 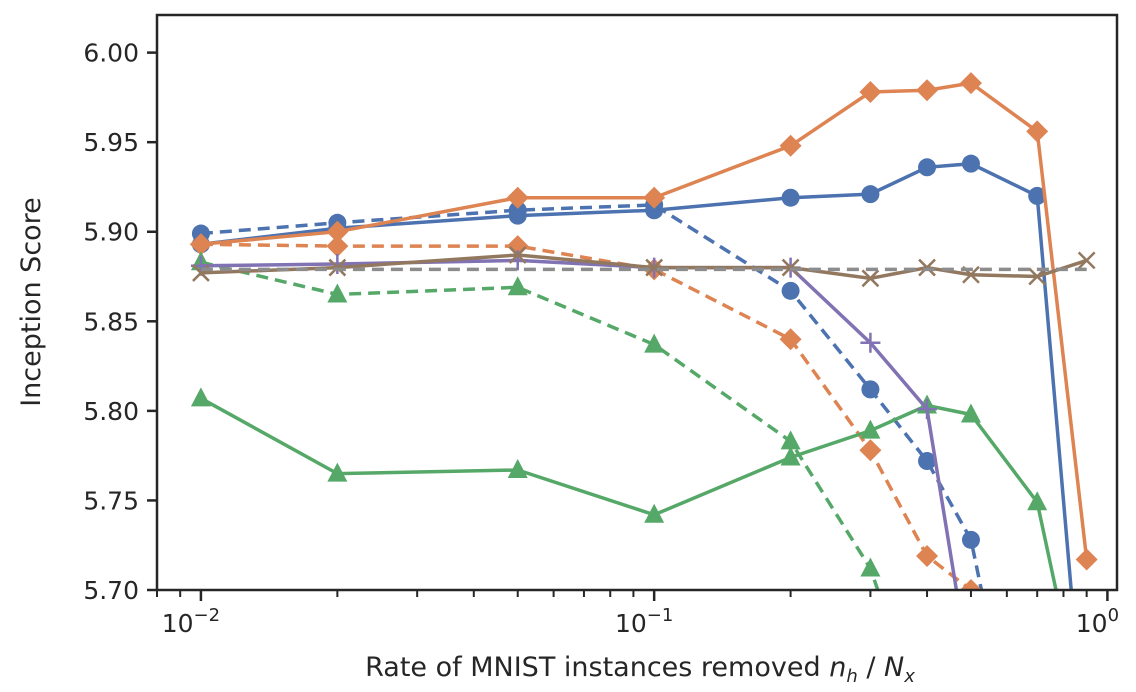 I want to click on y-tick-label: 5.90, so click(x=111, y=232).